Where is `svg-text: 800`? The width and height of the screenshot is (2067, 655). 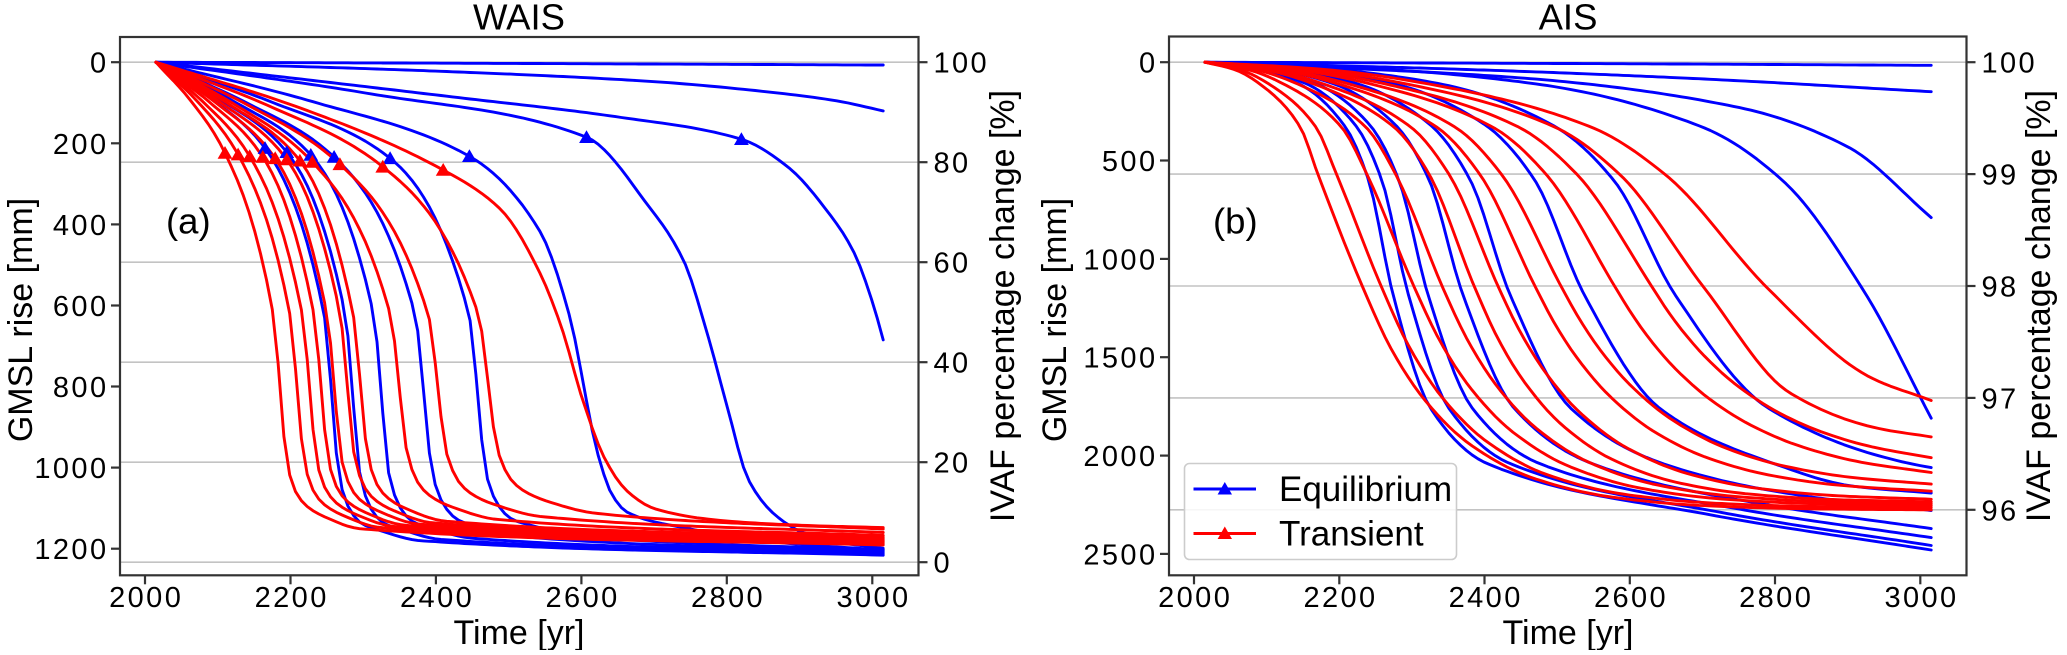 svg-text: 800 is located at coordinates (81, 388).